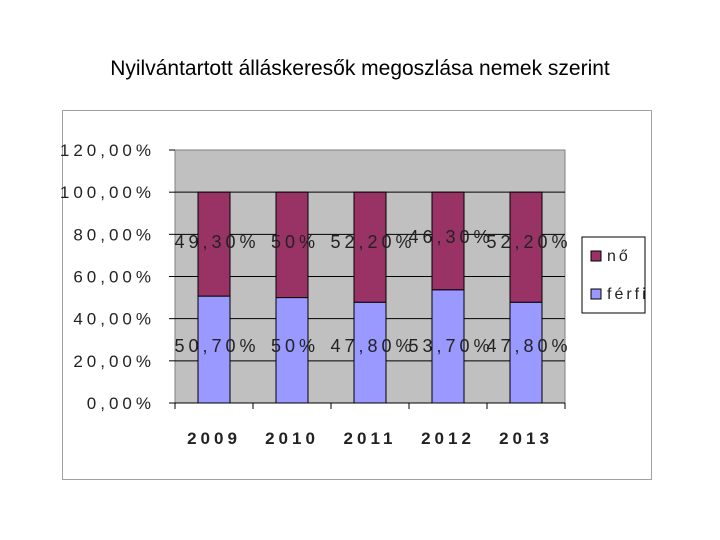  What do you see at coordinates (214, 438) in the screenshot?
I see `x-tick-label: 2009` at bounding box center [214, 438].